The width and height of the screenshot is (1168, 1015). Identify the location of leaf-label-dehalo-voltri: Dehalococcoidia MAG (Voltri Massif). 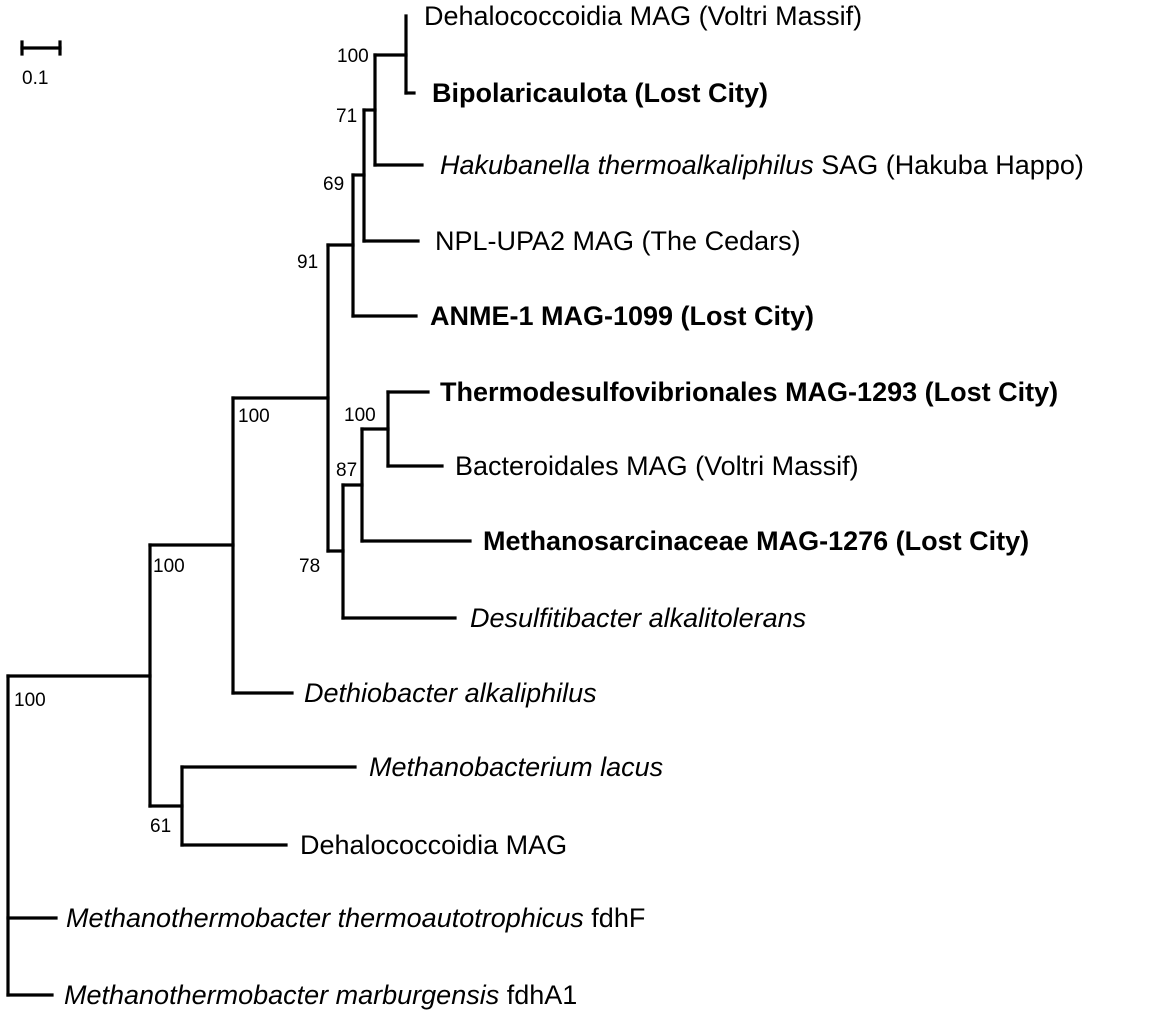
(643, 16).